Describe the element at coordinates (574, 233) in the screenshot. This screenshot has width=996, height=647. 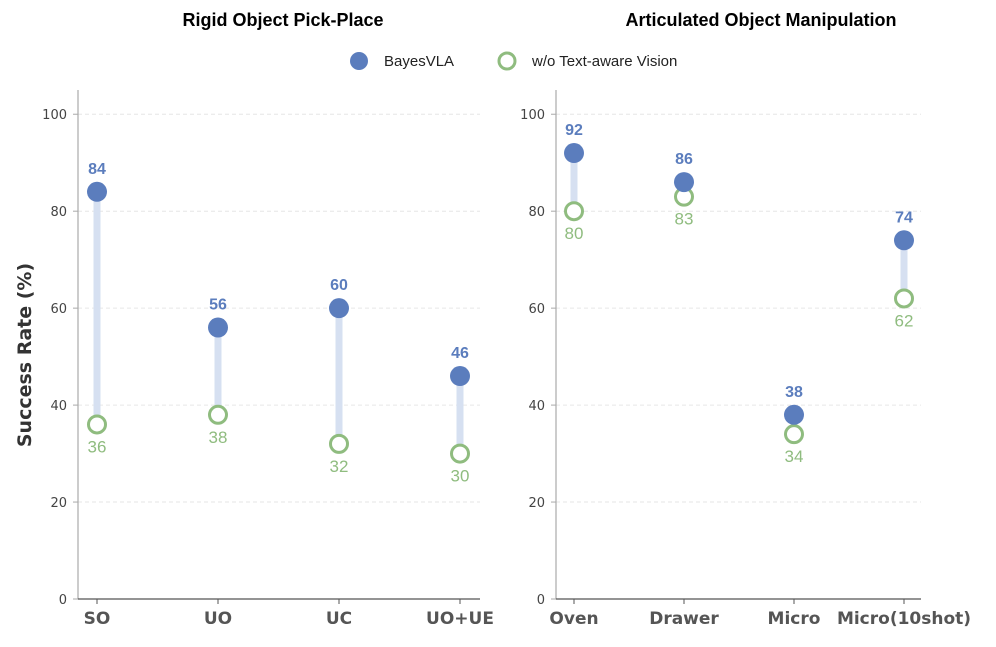
I see `data-label-without: 80` at that location.